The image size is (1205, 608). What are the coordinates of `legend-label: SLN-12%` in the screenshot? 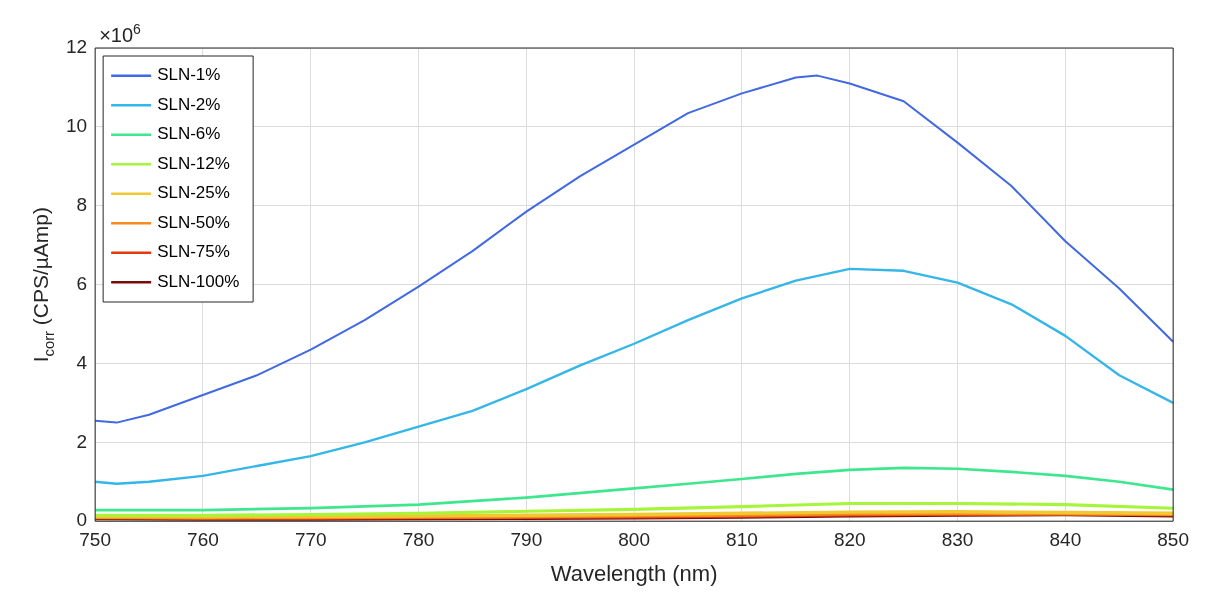 It's located at (193, 163).